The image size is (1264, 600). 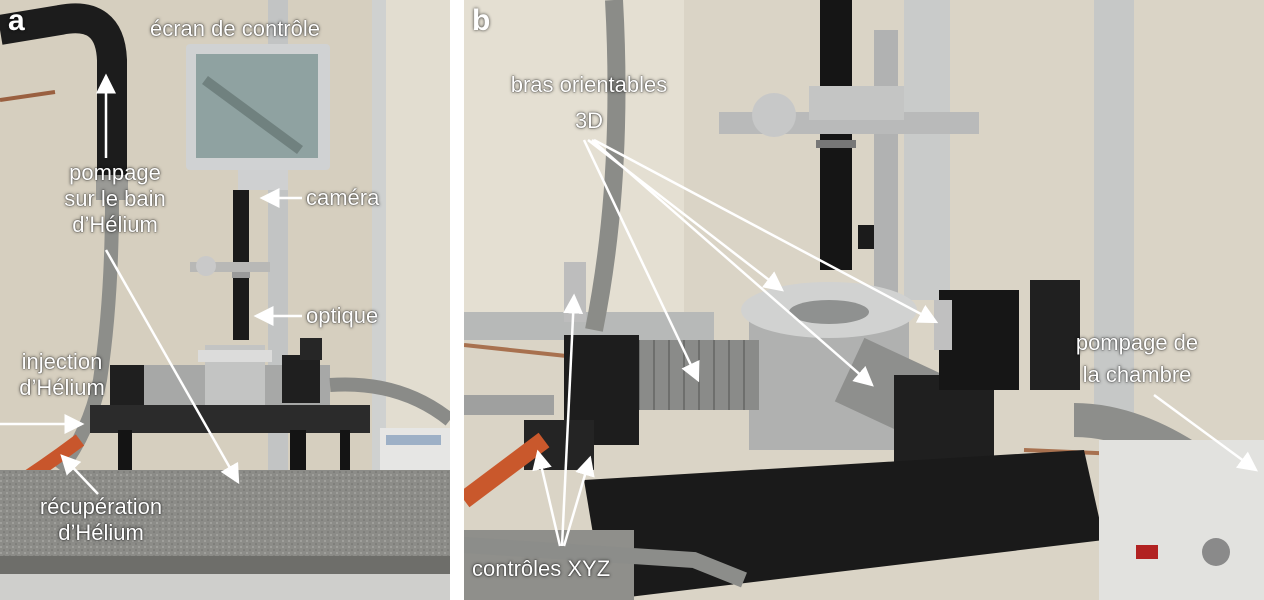 I want to click on label-camera: caméra, so click(x=343, y=197).